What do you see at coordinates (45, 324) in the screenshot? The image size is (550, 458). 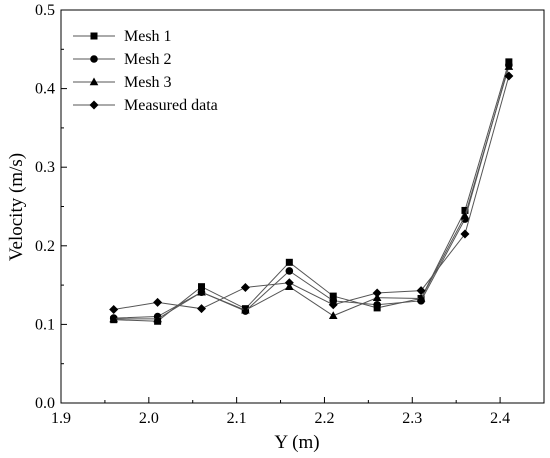 I see `y-tick-label: 0.1` at bounding box center [45, 324].